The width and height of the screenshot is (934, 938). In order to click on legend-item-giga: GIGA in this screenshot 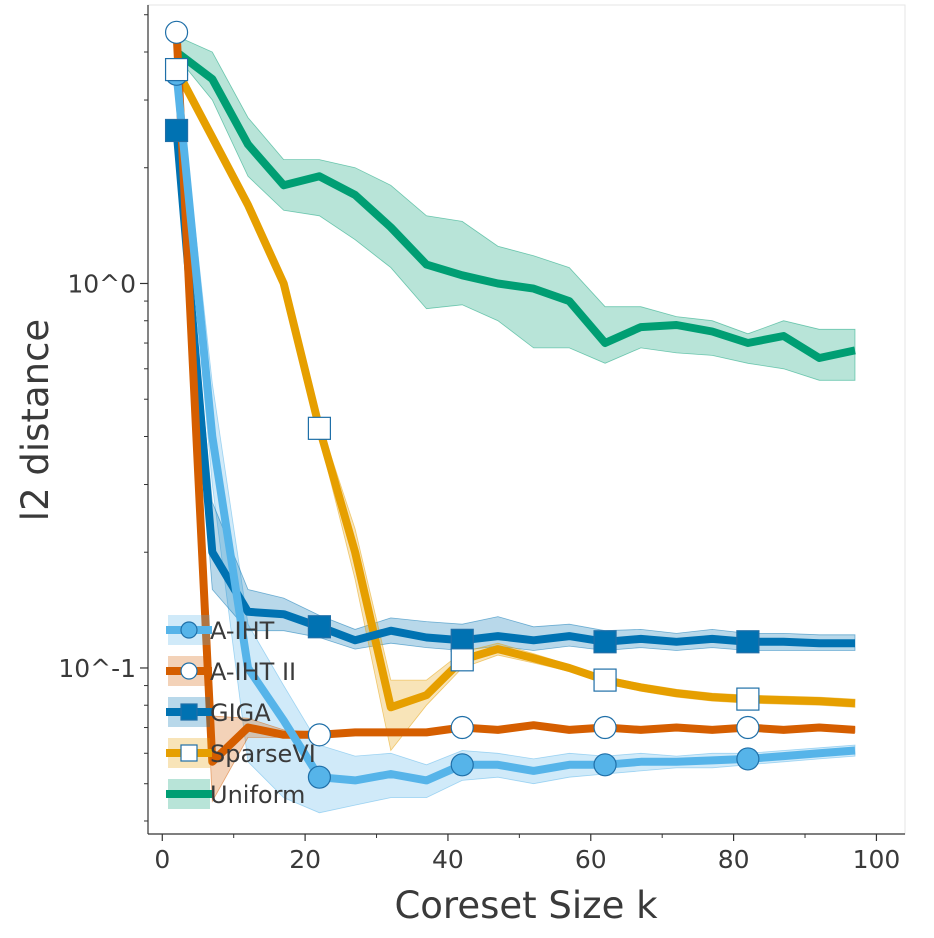, I will do `click(218, 712)`.